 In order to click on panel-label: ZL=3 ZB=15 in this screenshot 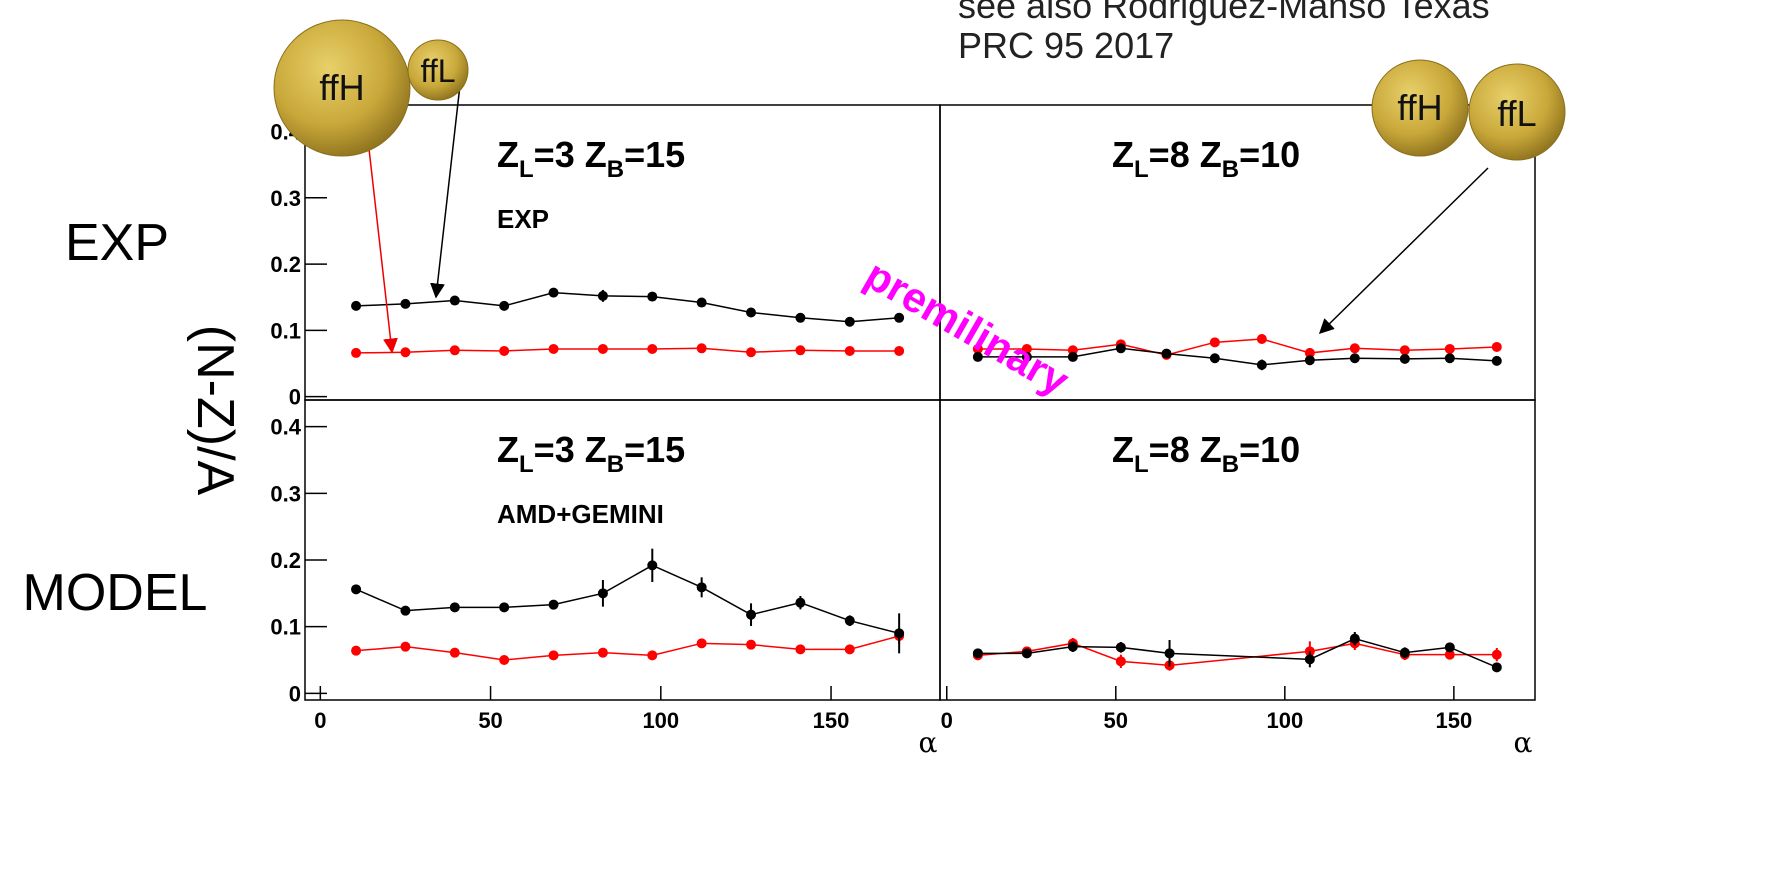, I will do `click(591, 158)`.